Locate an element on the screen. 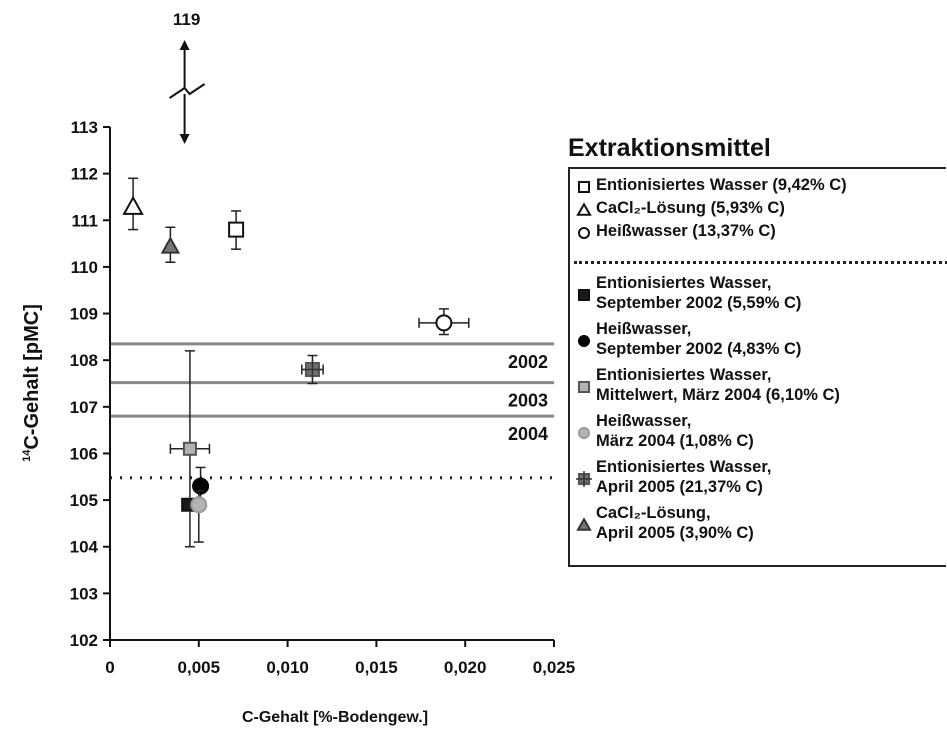 This screenshot has height=729, width=947. y-tick-label: 105 is located at coordinates (84, 500).